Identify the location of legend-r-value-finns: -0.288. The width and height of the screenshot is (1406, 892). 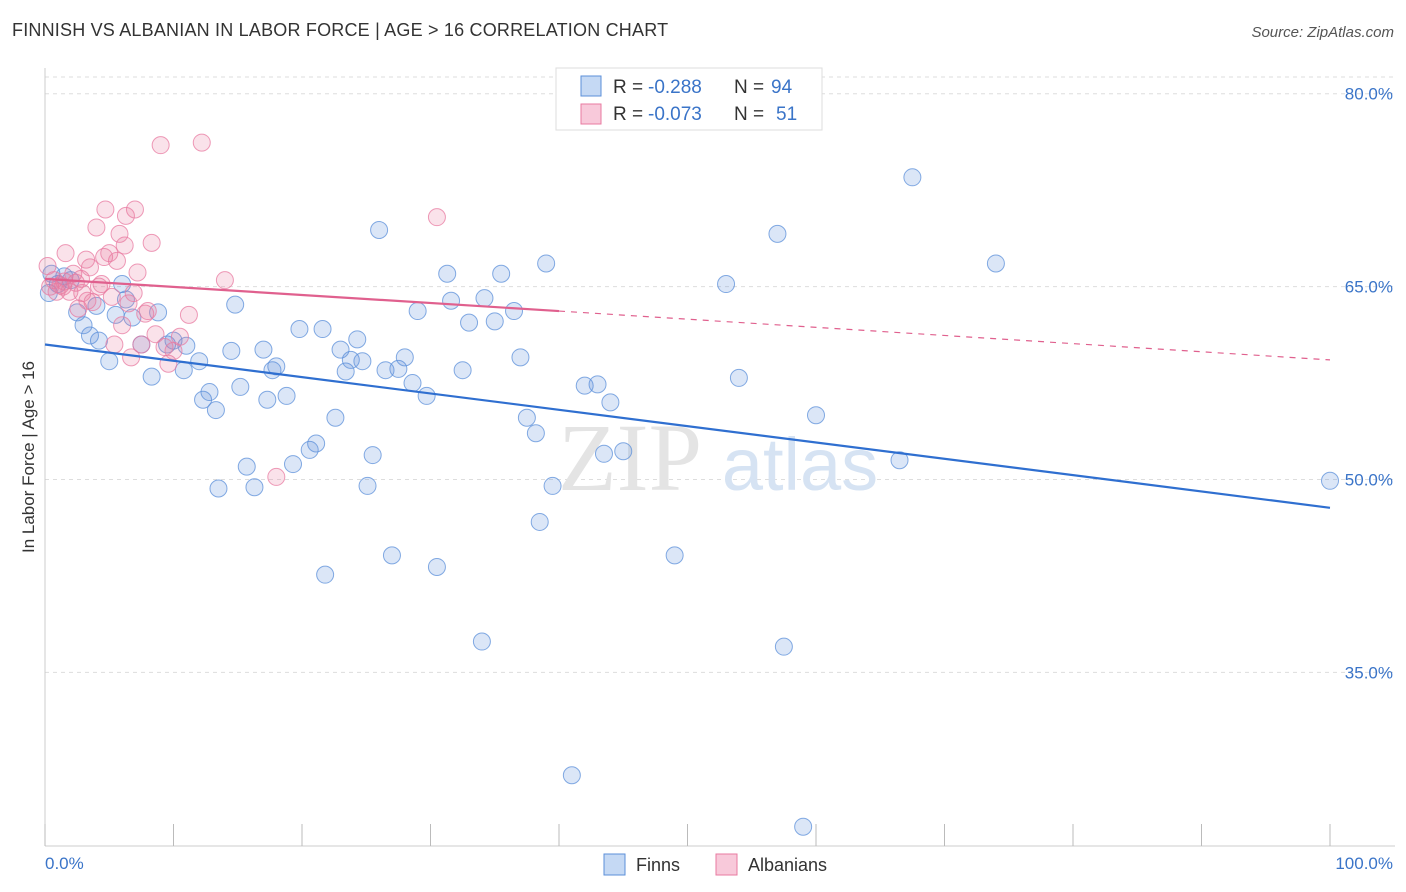
(675, 87).